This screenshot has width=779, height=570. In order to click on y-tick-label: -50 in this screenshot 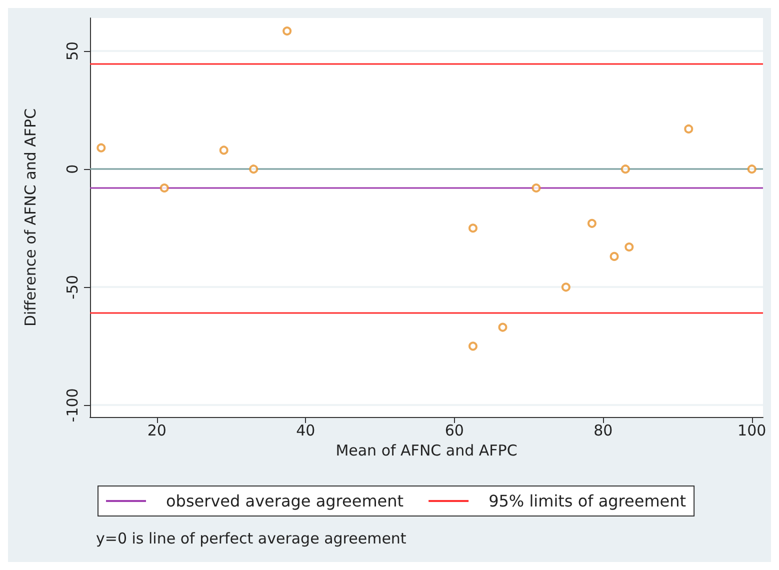, I will do `click(73, 287)`.